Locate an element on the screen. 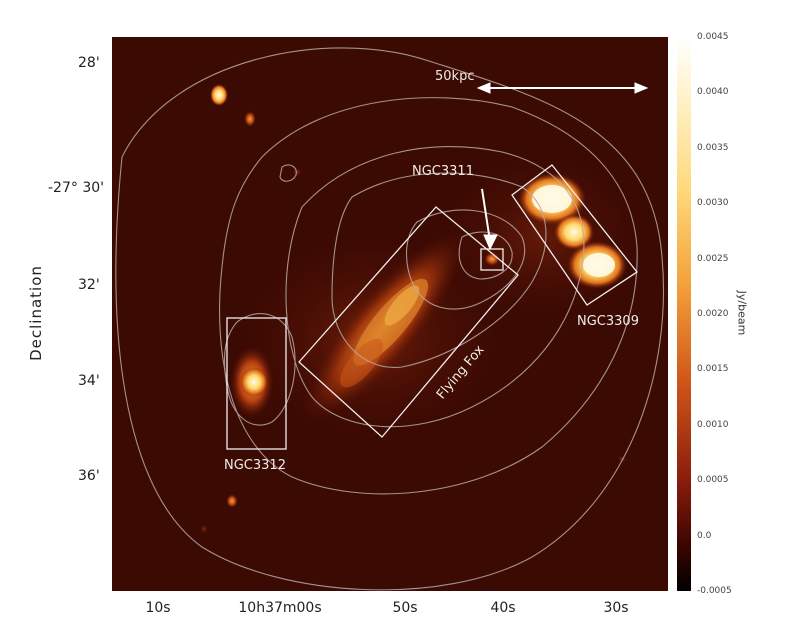  flying-fox-box is located at coordinates (408, 322).